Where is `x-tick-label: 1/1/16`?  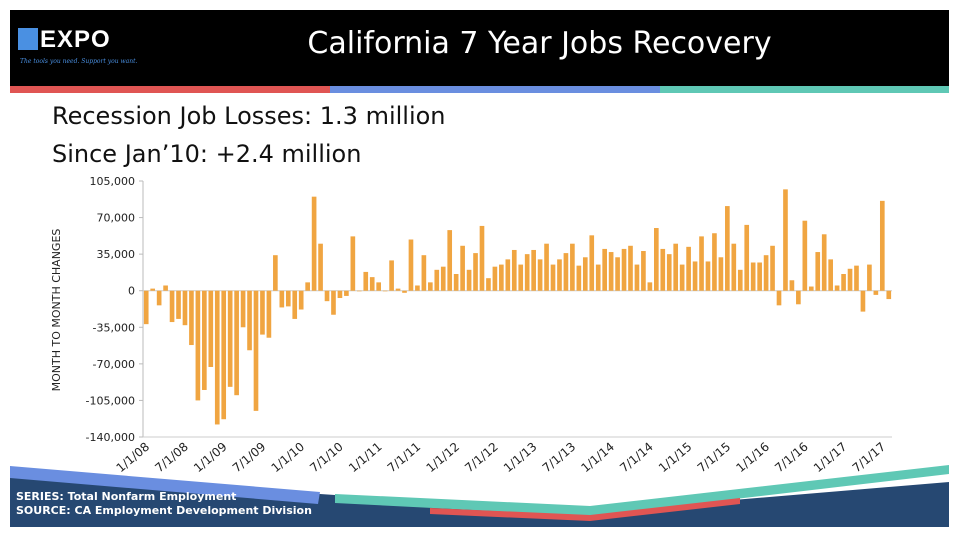 x-tick-label: 1/1/16 is located at coordinates (752, 458).